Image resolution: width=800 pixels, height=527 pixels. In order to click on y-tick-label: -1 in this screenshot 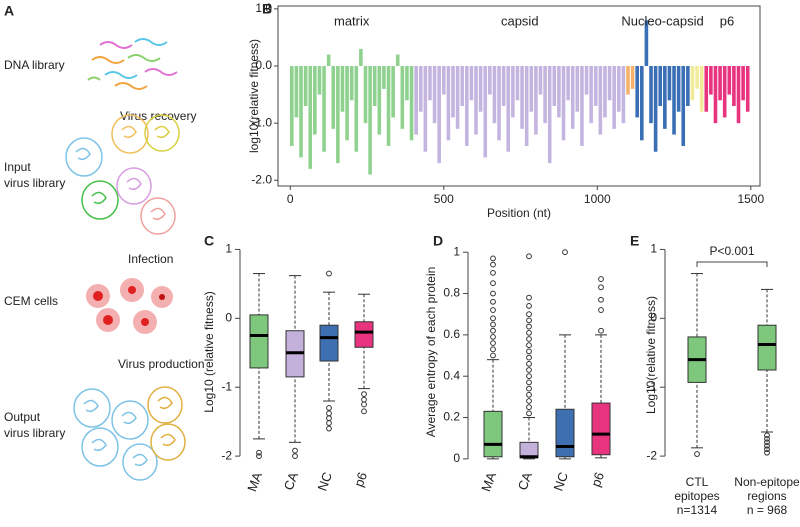, I will do `click(651, 386)`.